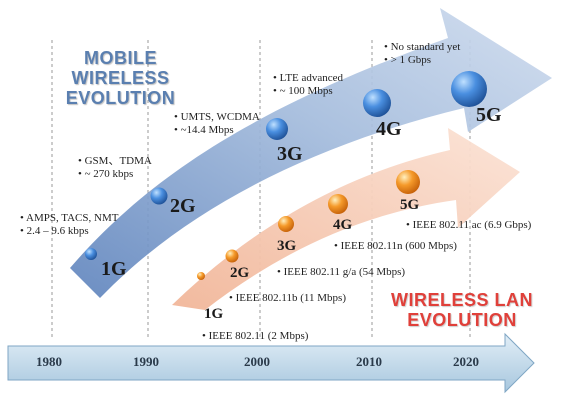  What do you see at coordinates (115, 161) in the screenshot?
I see `mobile-2g-note-tech: GSM、TDMA` at bounding box center [115, 161].